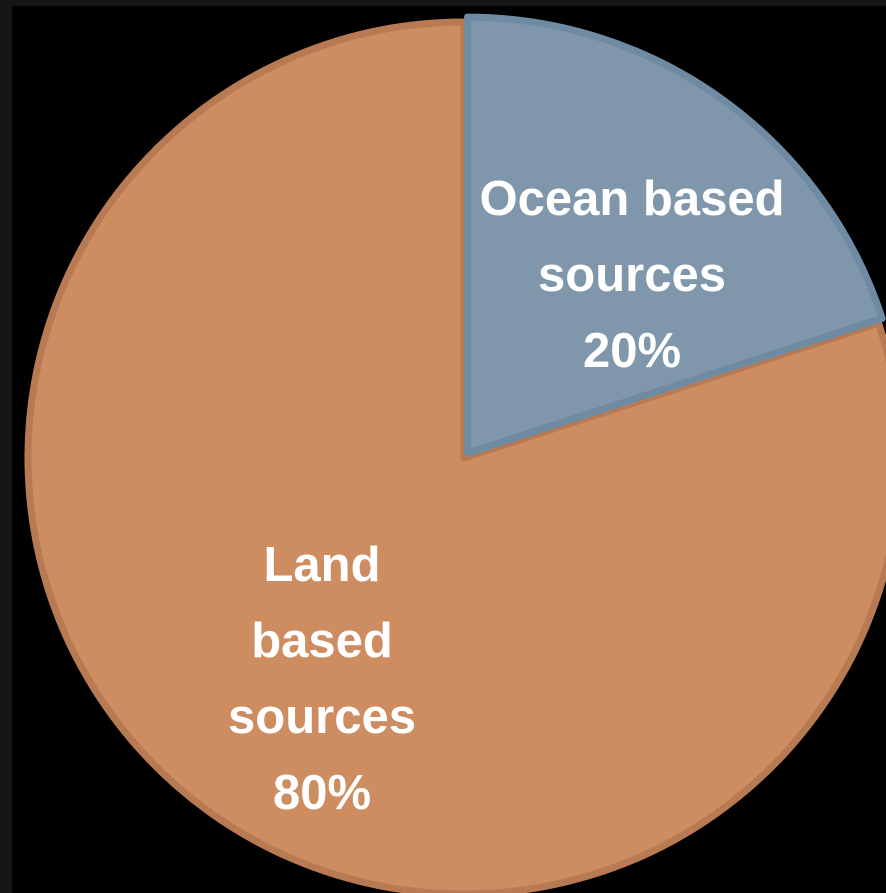 This screenshot has width=886, height=893. Describe the element at coordinates (322, 717) in the screenshot. I see `slice-label-1-line-2: sources` at that location.